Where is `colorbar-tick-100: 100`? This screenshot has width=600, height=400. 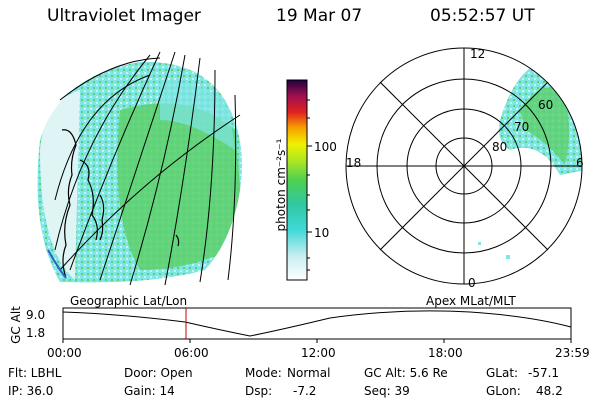 colorbar-tick-100: 100 is located at coordinates (325, 147).